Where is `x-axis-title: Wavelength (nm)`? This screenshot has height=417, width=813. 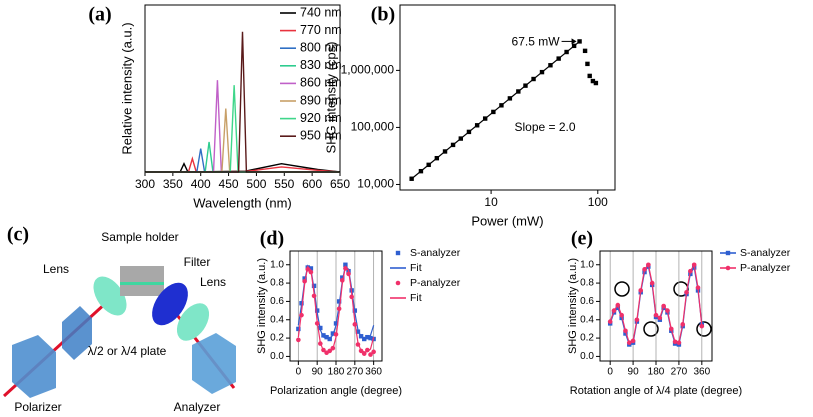
x-axis-title: Wavelength (nm) is located at coordinates (242, 202).